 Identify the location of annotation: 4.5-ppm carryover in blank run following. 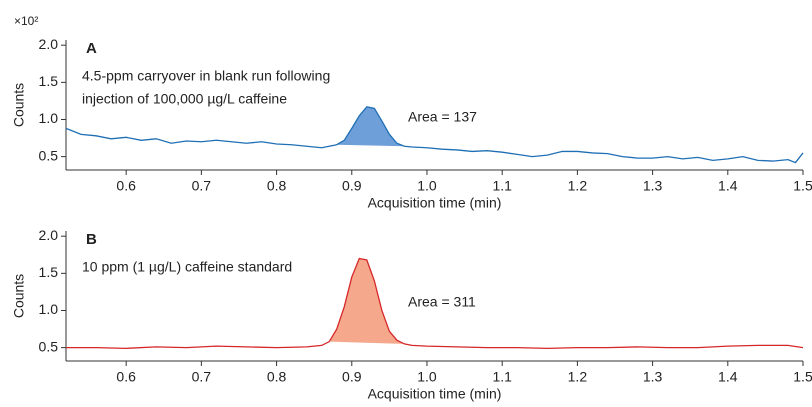
(206, 76).